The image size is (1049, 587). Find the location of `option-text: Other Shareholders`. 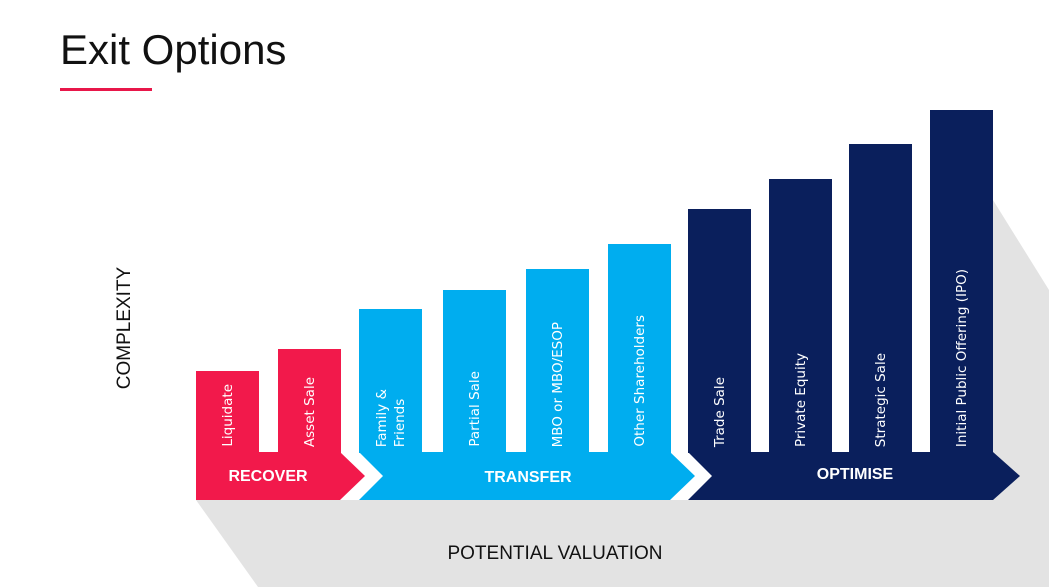

option-text: Other Shareholders is located at coordinates (640, 381).